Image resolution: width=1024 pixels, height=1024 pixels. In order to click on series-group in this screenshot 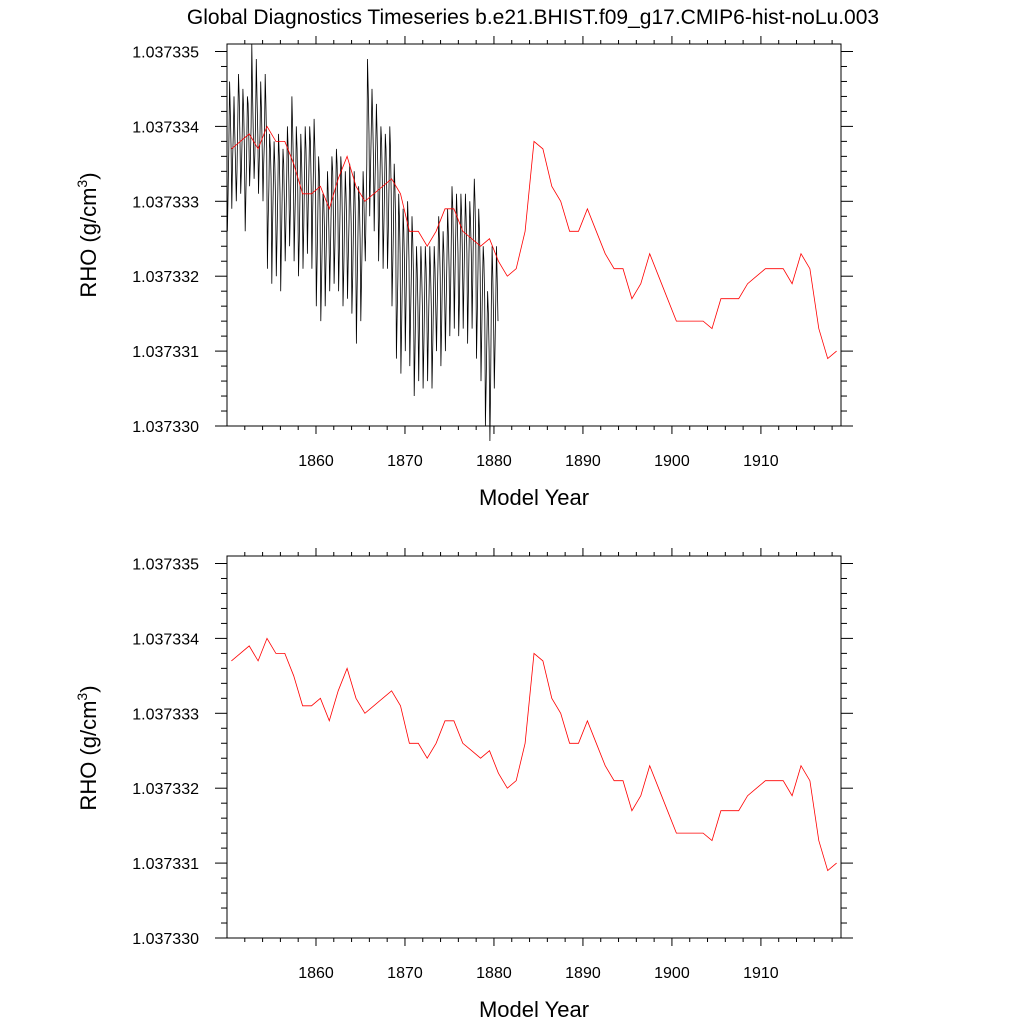, I will do `click(534, 754)`.